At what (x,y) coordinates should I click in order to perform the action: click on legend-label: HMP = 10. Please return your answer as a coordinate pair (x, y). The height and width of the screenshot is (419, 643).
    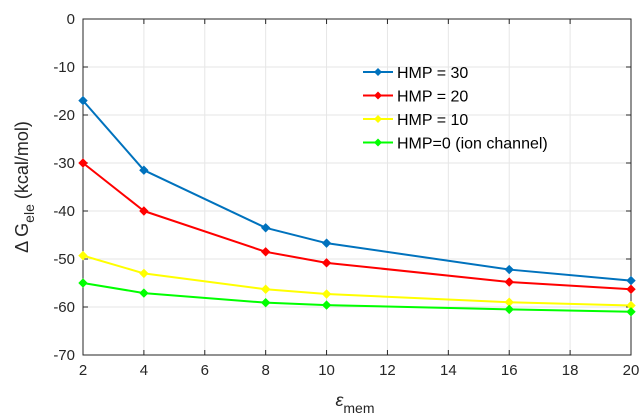
    Looking at the image, I should click on (432, 120).